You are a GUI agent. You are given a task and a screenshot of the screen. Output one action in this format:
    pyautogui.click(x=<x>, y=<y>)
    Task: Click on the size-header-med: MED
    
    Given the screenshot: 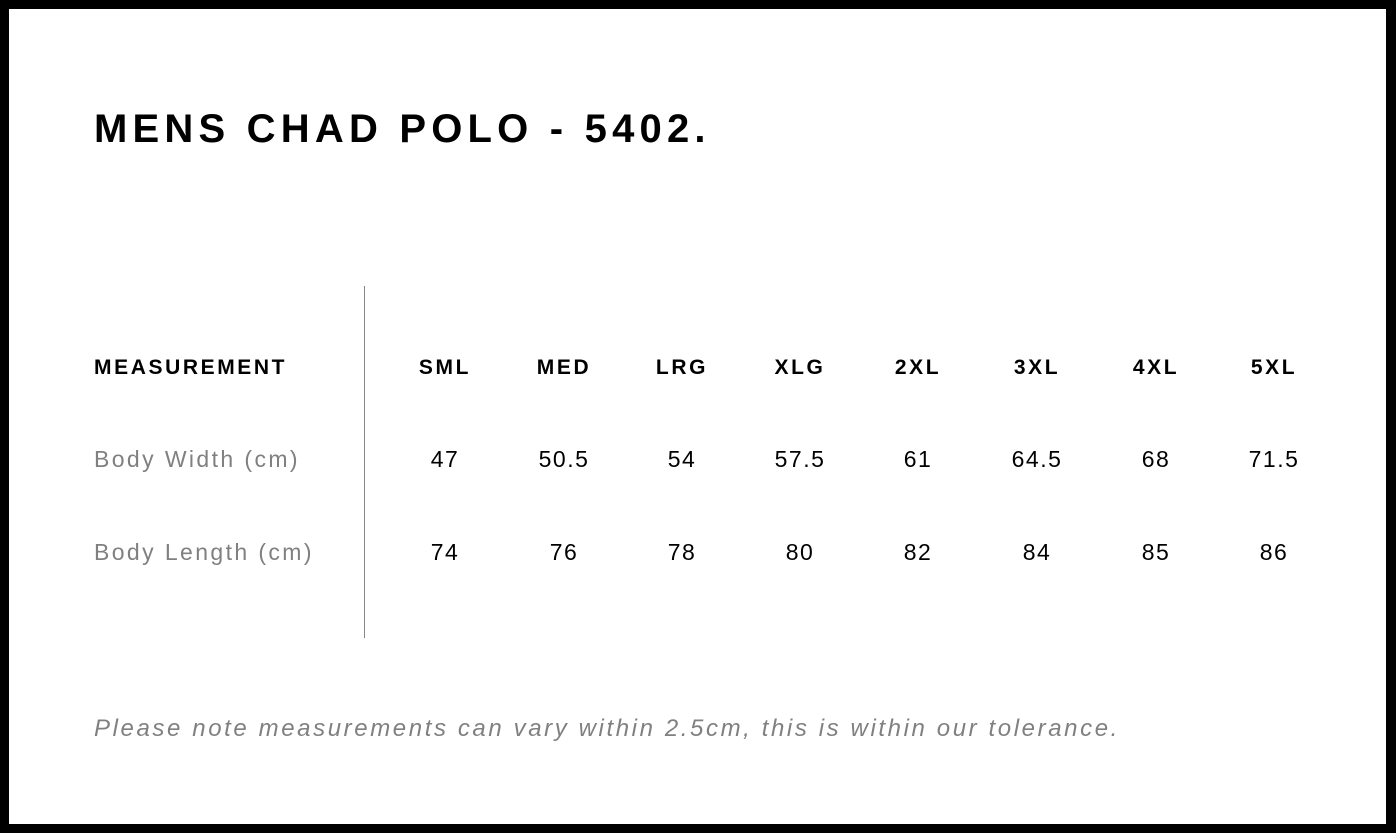 What is the action you would take?
    pyautogui.click(x=564, y=367)
    